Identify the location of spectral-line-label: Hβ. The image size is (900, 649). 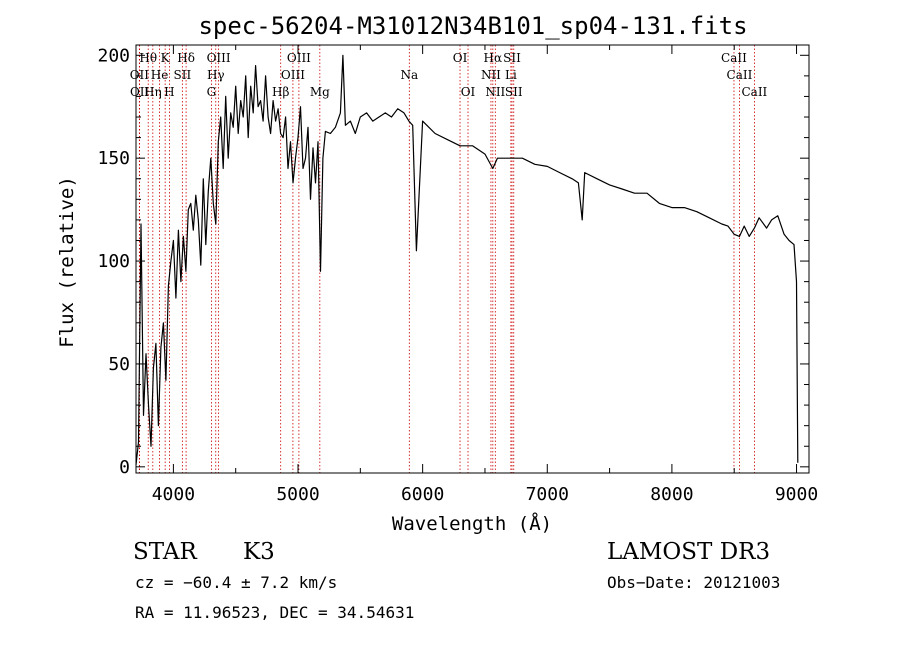
(280, 92).